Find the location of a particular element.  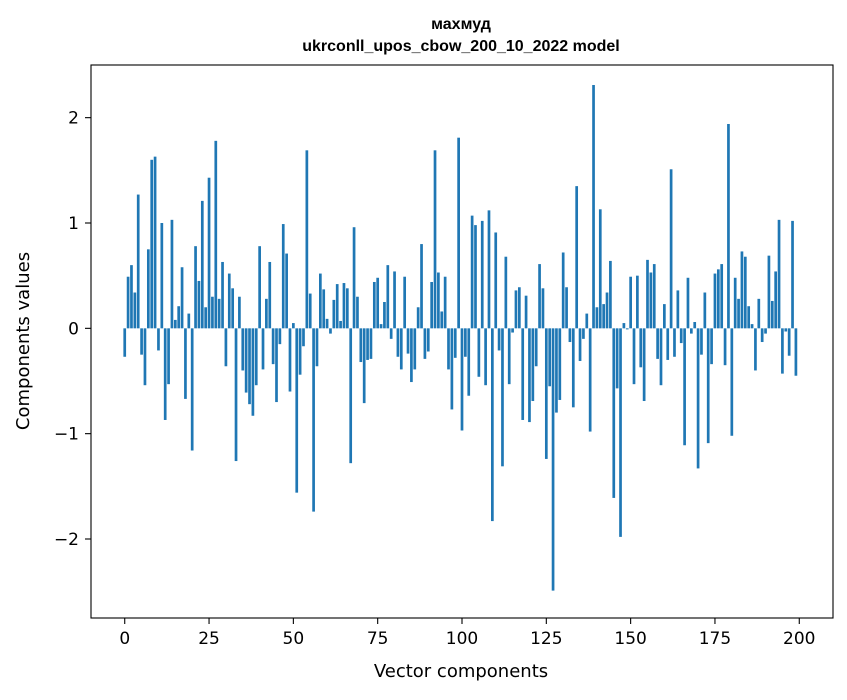

x-axis-label: Vector components is located at coordinates (461, 671).